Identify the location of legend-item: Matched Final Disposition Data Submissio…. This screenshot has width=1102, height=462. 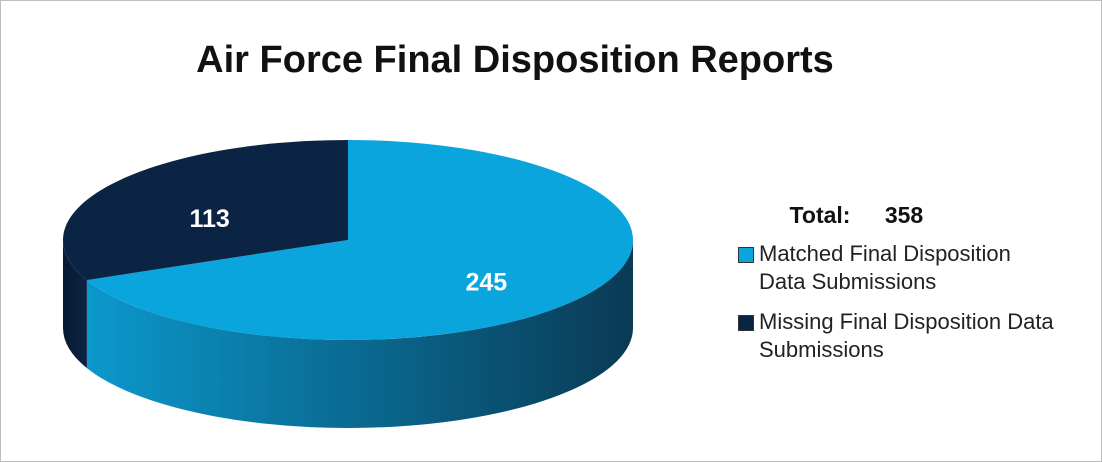
(908, 268).